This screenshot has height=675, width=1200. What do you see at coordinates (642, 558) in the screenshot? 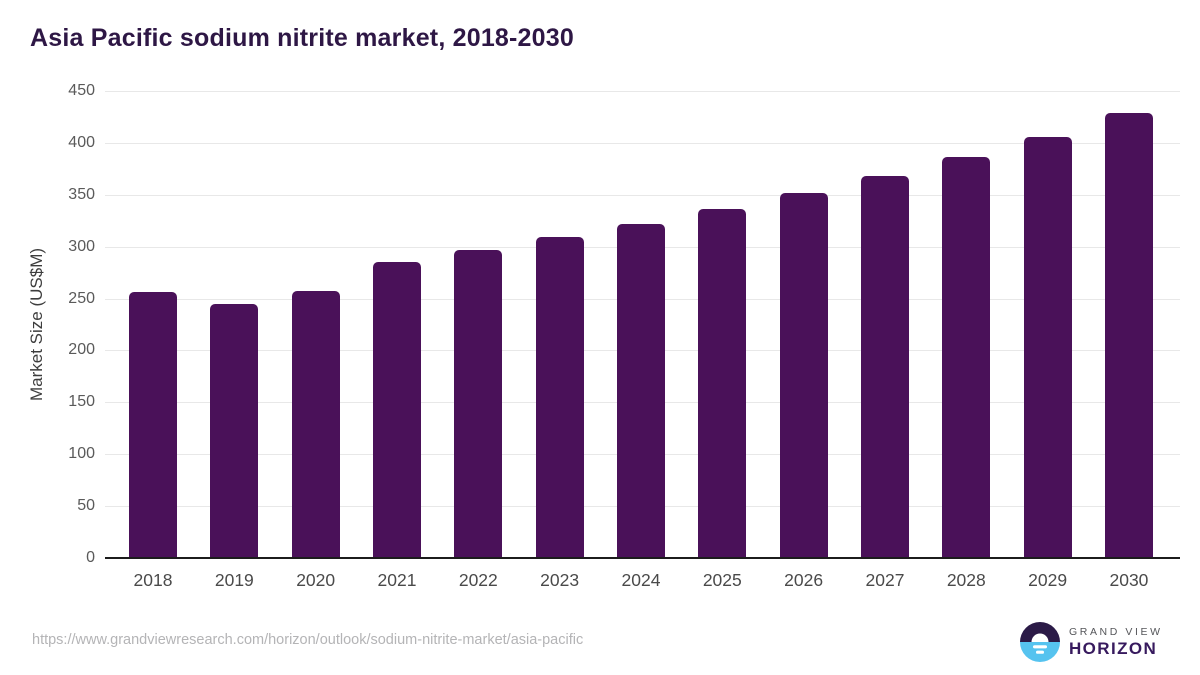
I see `x-axis-line` at bounding box center [642, 558].